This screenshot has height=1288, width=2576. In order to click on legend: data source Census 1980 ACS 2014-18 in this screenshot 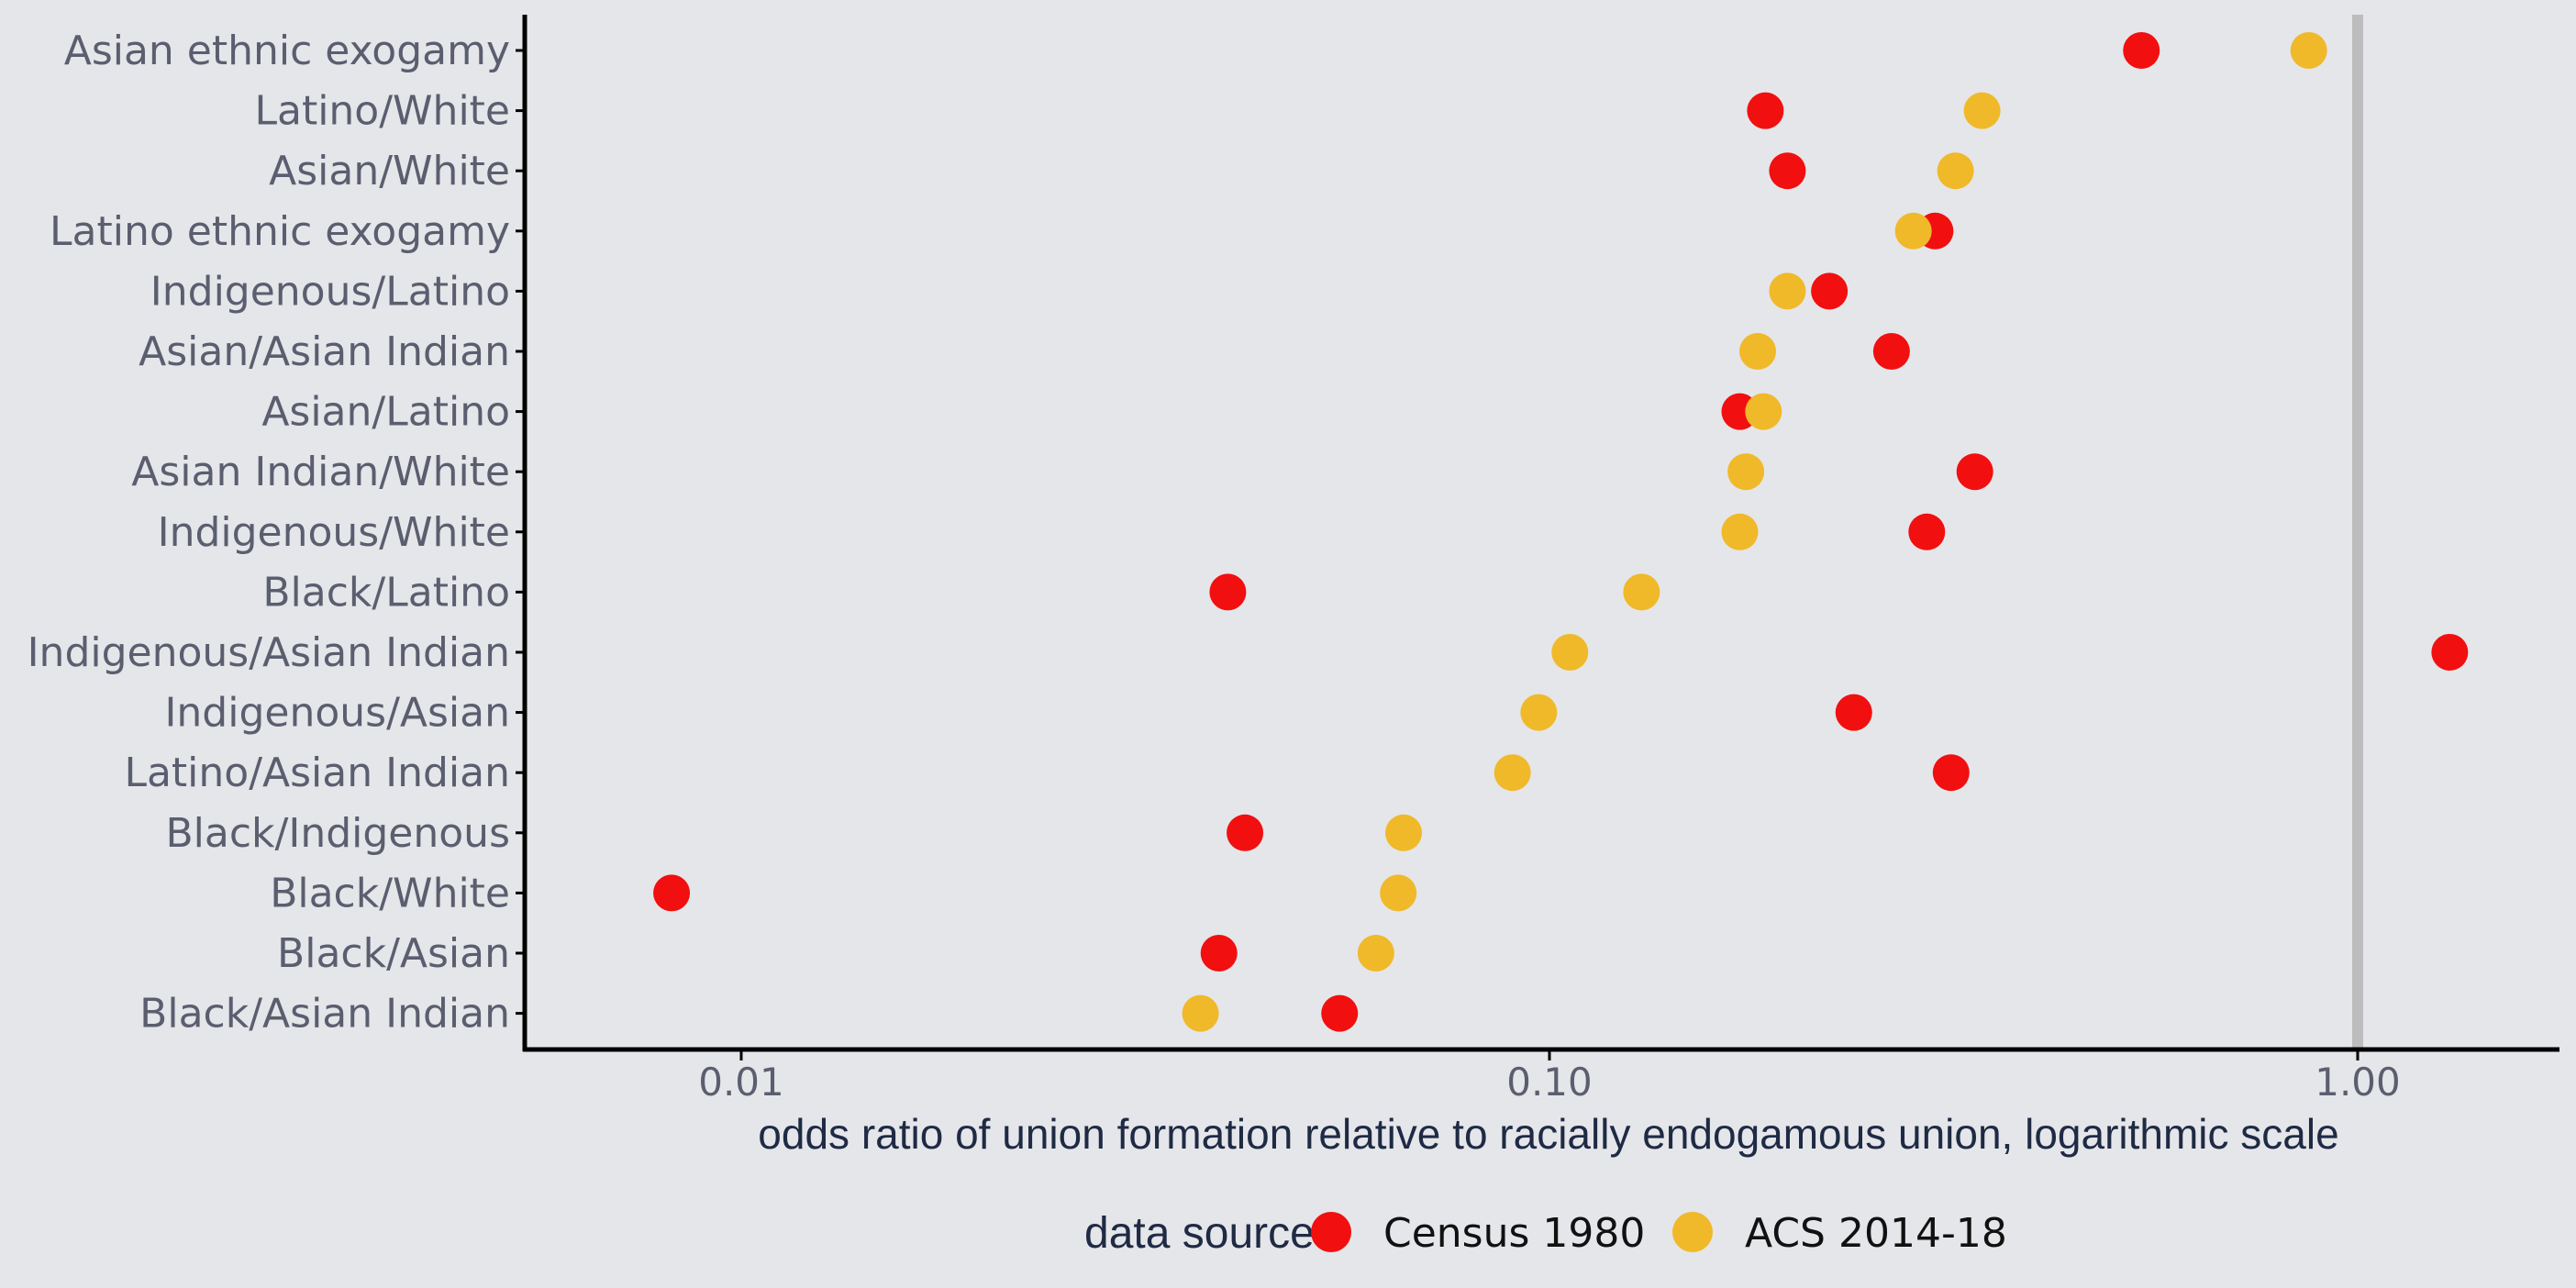, I will do `click(1545, 1233)`.